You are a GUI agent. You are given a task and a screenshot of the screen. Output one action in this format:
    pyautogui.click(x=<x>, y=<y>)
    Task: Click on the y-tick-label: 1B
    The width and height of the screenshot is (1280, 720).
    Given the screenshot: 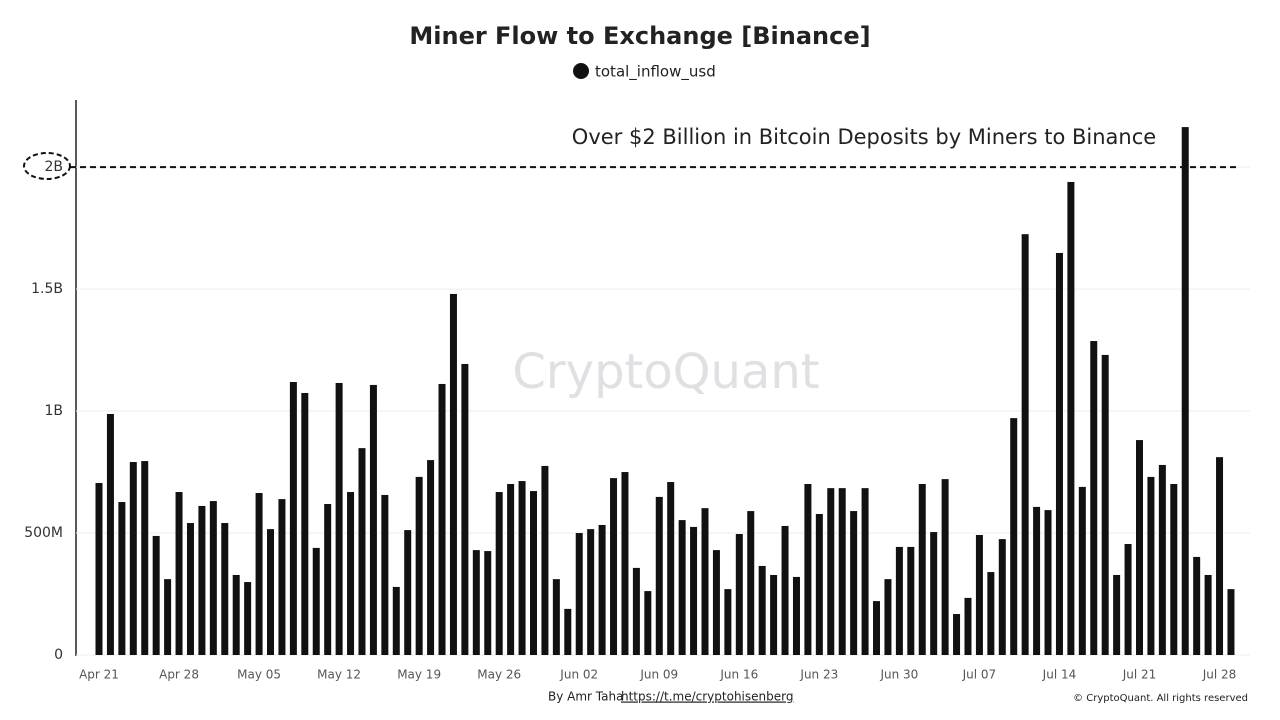 What is the action you would take?
    pyautogui.click(x=53, y=411)
    